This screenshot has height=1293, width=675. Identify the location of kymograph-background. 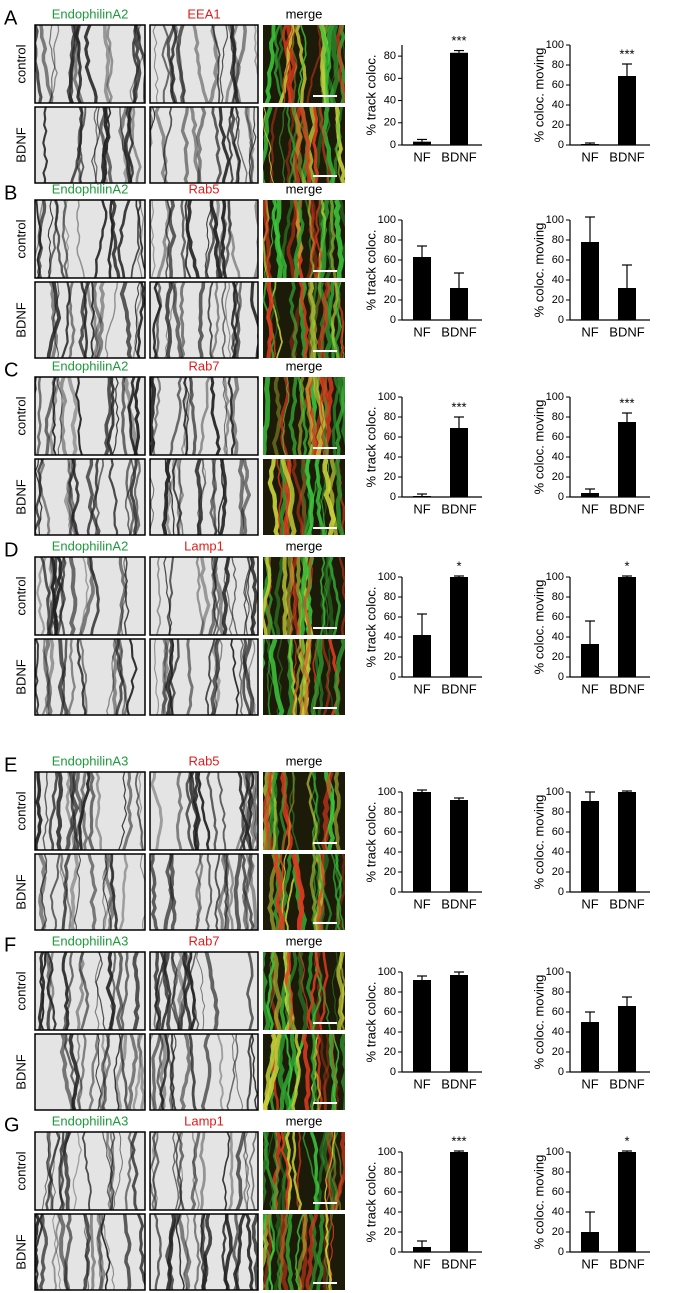
(90, 239).